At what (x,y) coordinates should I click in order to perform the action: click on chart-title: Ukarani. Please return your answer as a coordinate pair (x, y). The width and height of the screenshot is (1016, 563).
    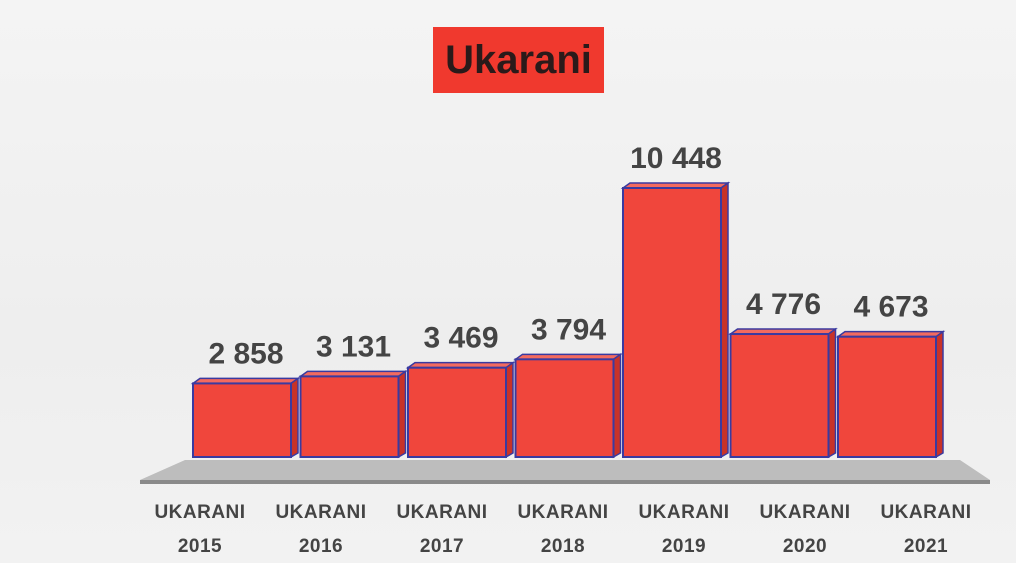
    Looking at the image, I should click on (518, 60).